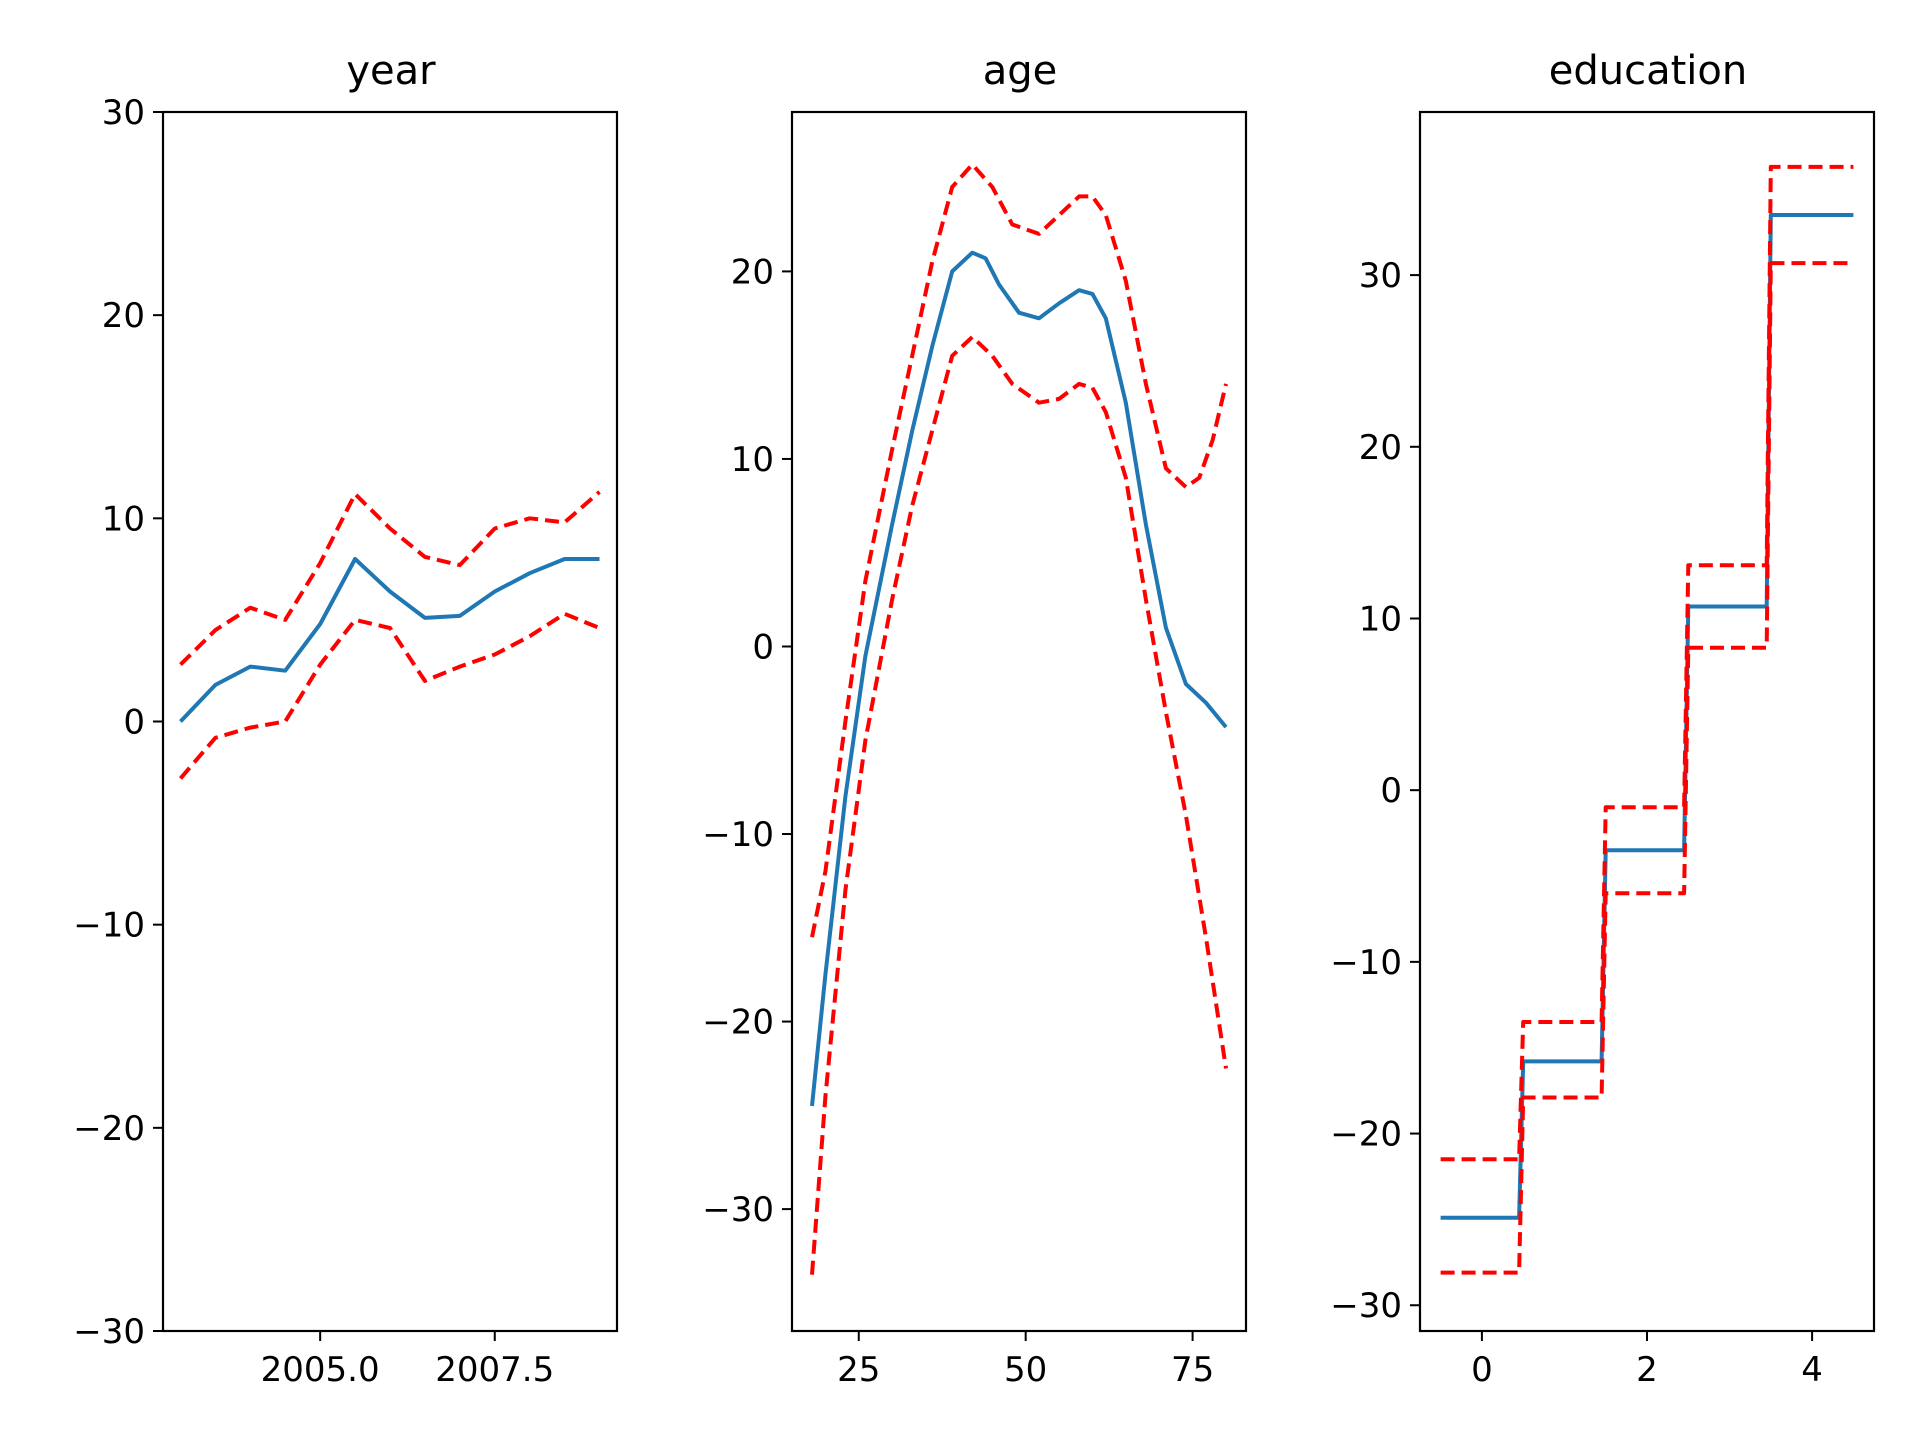 The width and height of the screenshot is (1920, 1440). I want to click on x-tick-label: 2, so click(1647, 1370).